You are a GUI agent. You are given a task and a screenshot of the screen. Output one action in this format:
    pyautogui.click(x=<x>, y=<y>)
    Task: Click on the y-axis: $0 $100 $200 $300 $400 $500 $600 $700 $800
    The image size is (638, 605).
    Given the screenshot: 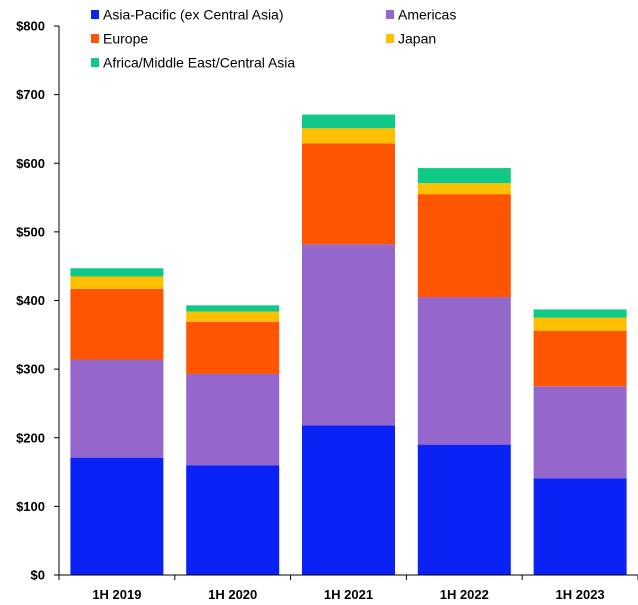 What is the action you would take?
    pyautogui.click(x=38, y=301)
    